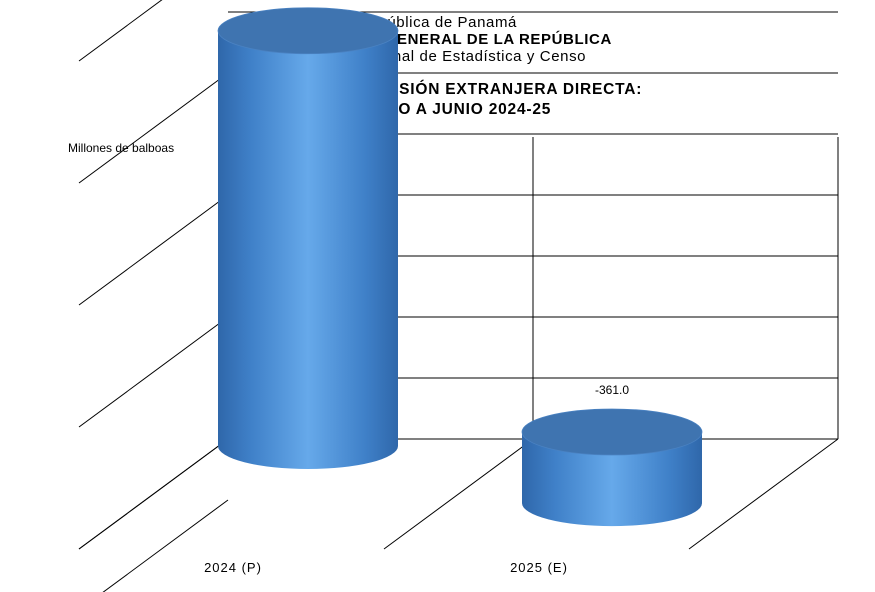 The width and height of the screenshot is (875, 592). What do you see at coordinates (121, 148) in the screenshot?
I see `y-axis-label: Millones de balboas` at bounding box center [121, 148].